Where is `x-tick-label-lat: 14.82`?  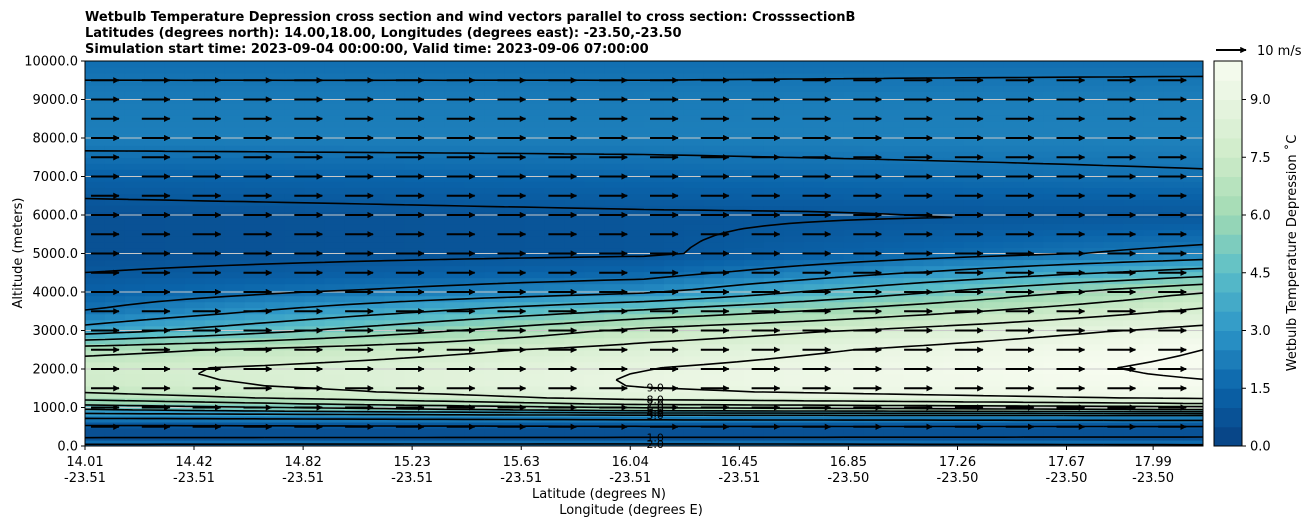
x-tick-label-lat: 14.82 is located at coordinates (303, 462).